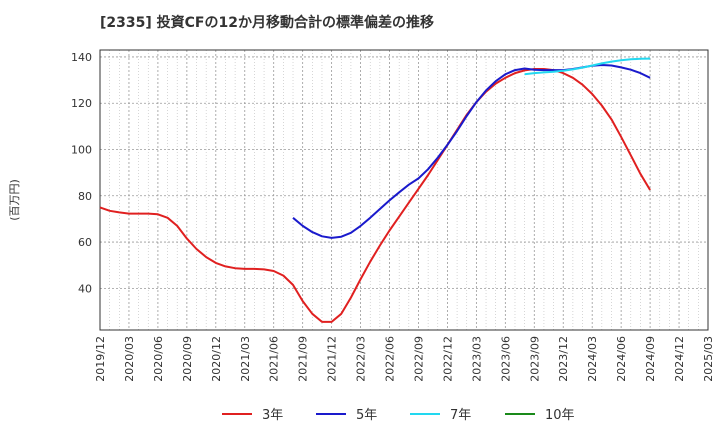 Image resolution: width=720 pixels, height=440 pixels. I want to click on y-tick-label: 60, so click(85, 242).